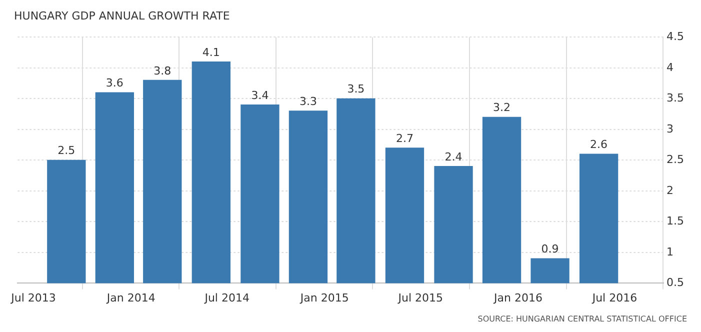 This screenshot has width=701, height=332. Describe the element at coordinates (308, 101) in the screenshot. I see `data-label: 3.3` at that location.